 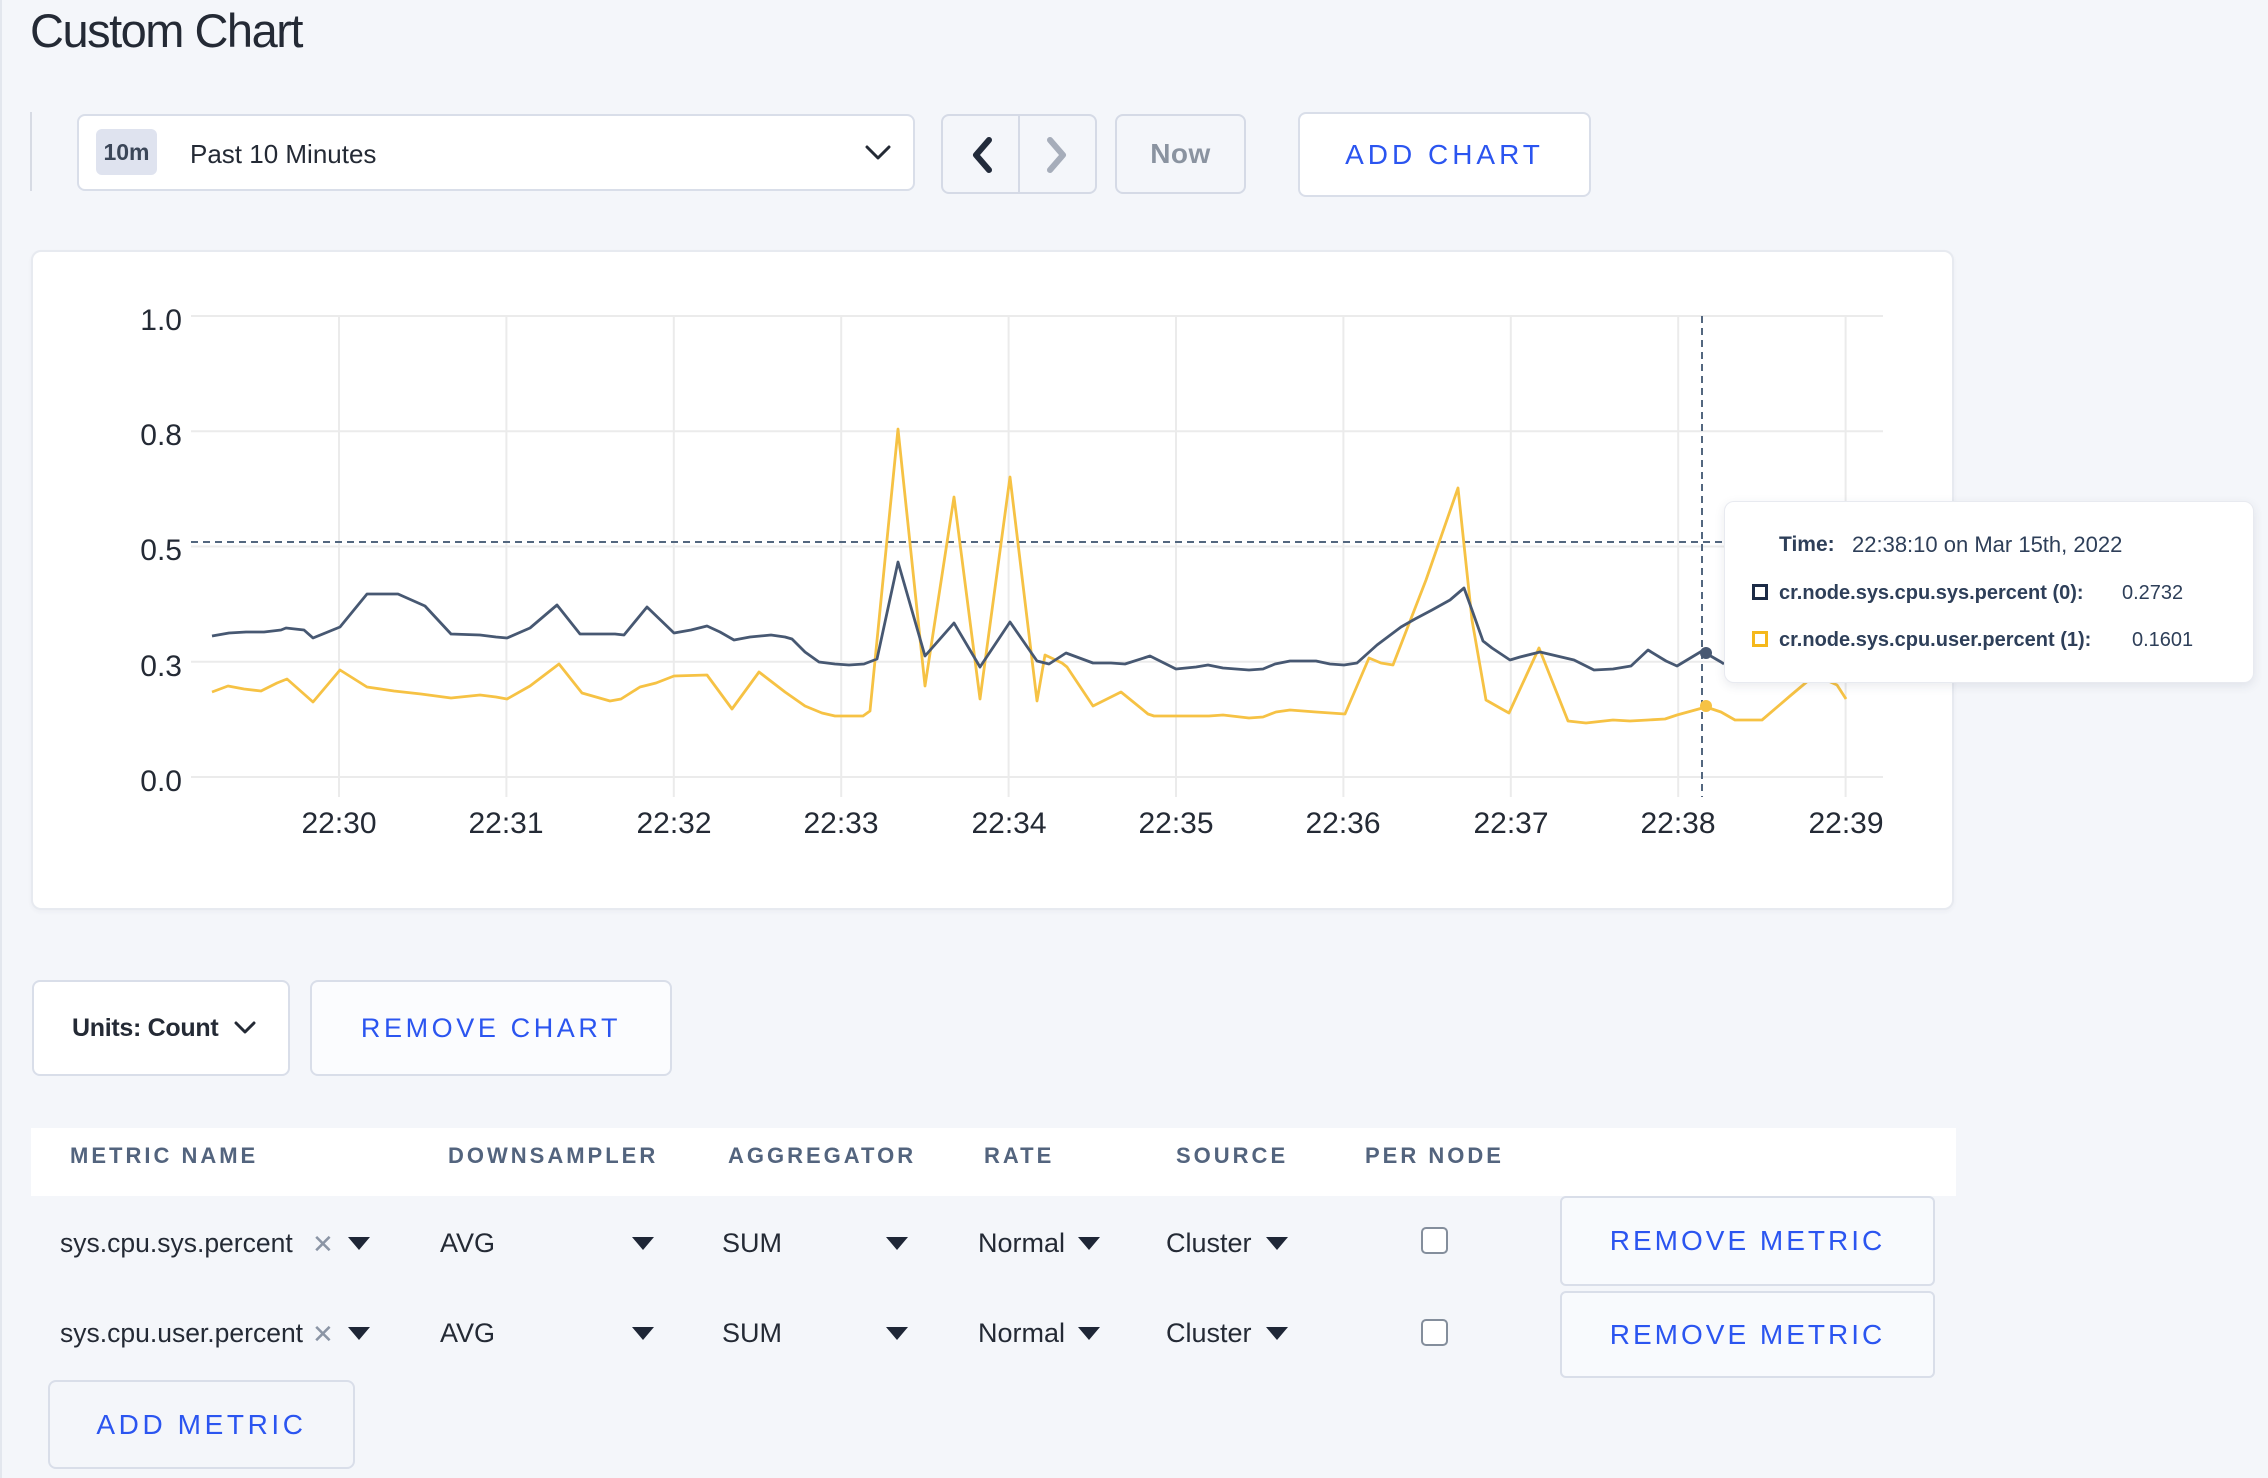 I want to click on svg-text: 0.8, so click(x=161, y=435).